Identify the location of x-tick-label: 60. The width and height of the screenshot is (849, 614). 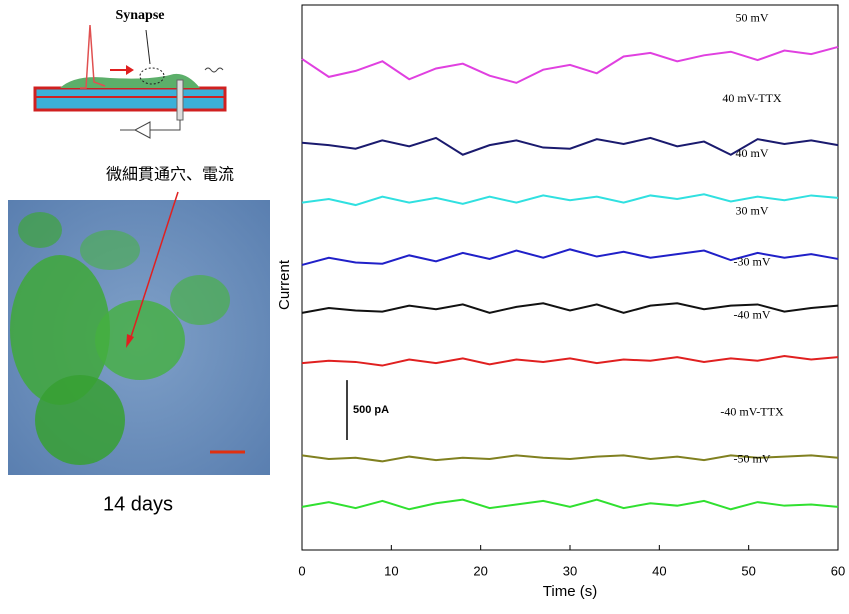
(838, 570).